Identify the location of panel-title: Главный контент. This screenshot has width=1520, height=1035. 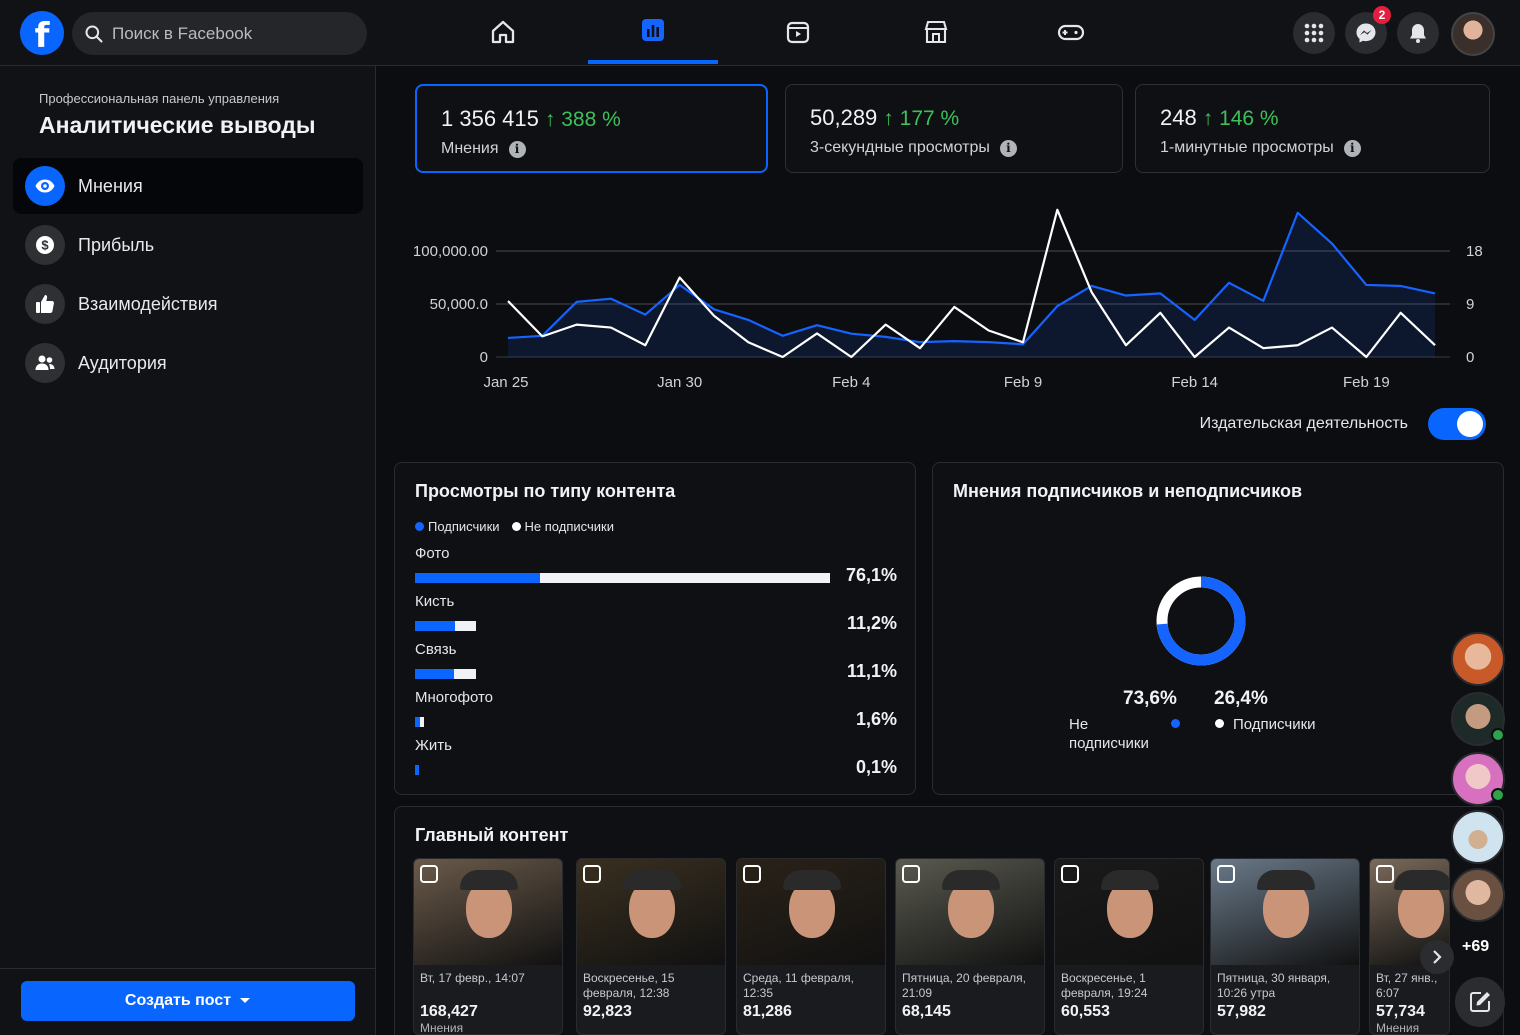
(492, 835).